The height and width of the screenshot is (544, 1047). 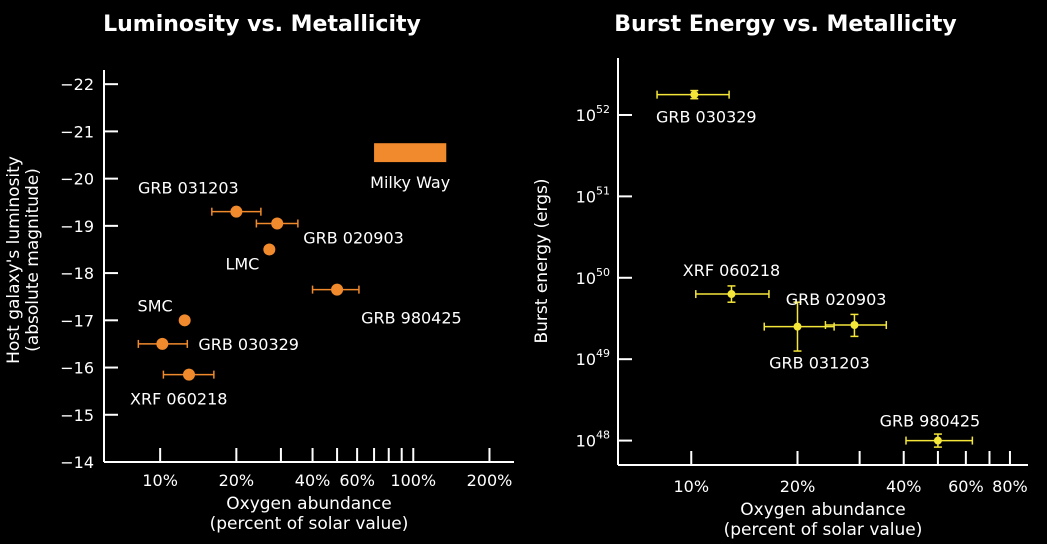 What do you see at coordinates (77, 415) in the screenshot?
I see `y-tick-label: −15` at bounding box center [77, 415].